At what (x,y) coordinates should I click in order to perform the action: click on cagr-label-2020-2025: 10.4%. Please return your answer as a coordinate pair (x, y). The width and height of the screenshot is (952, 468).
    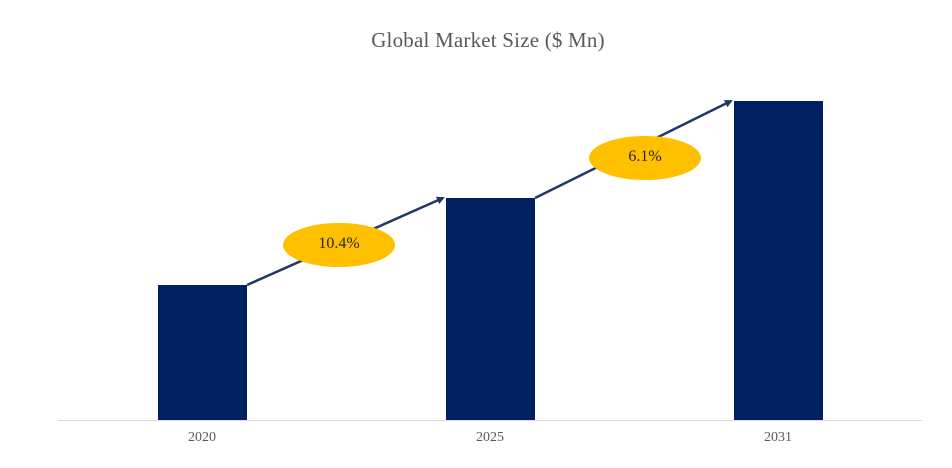
    Looking at the image, I should click on (339, 243).